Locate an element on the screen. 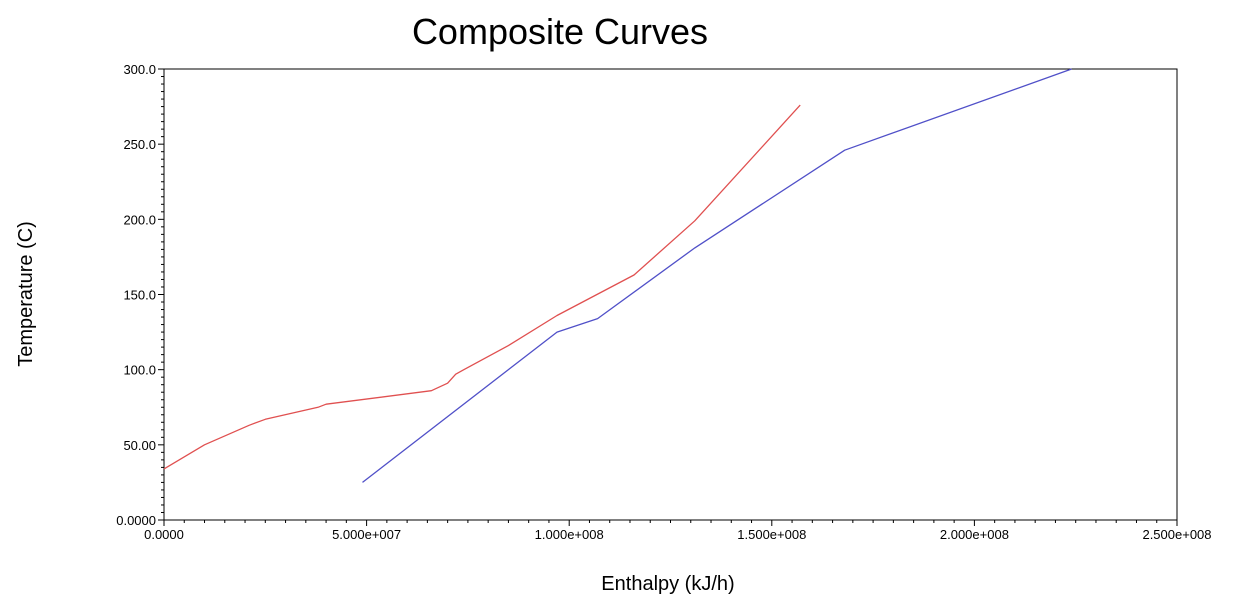 The width and height of the screenshot is (1235, 599). y-tick-label: 0.0000 is located at coordinates (136, 520).